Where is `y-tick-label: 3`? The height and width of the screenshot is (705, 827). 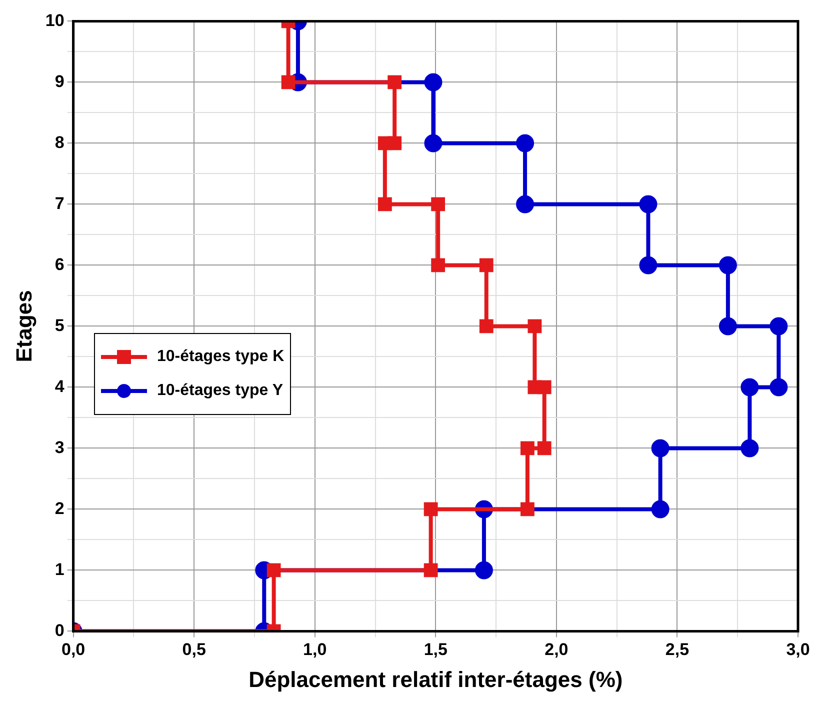
y-tick-label: 3 is located at coordinates (59, 447).